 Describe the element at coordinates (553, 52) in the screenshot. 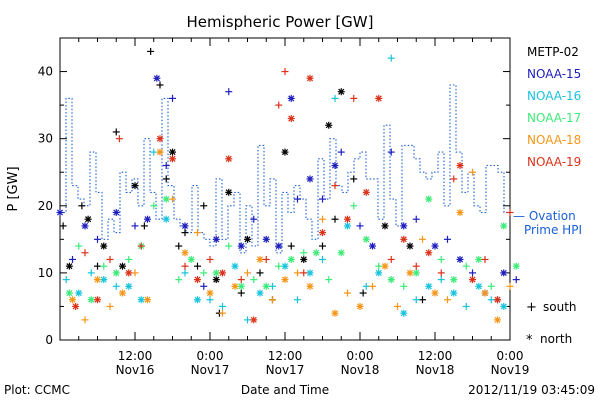

I see `legend-entry: METP-02` at that location.